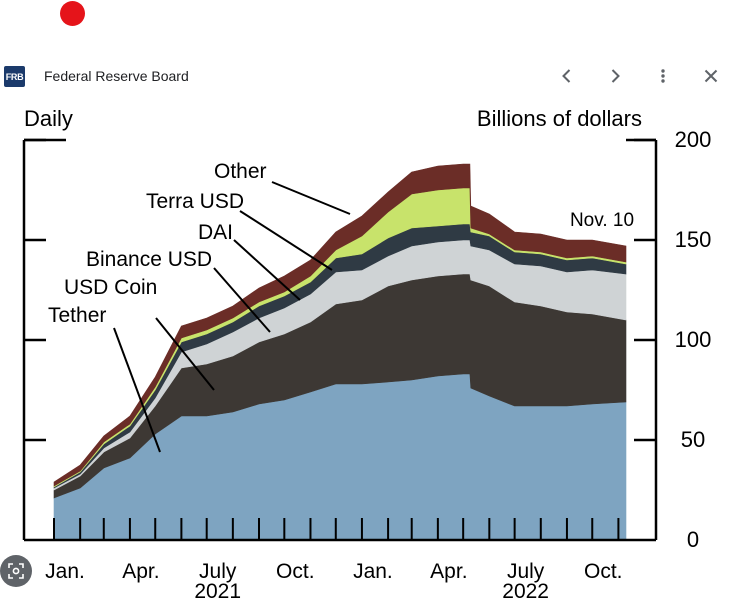 The image size is (730, 609). I want to click on forward-button, so click(615, 76).